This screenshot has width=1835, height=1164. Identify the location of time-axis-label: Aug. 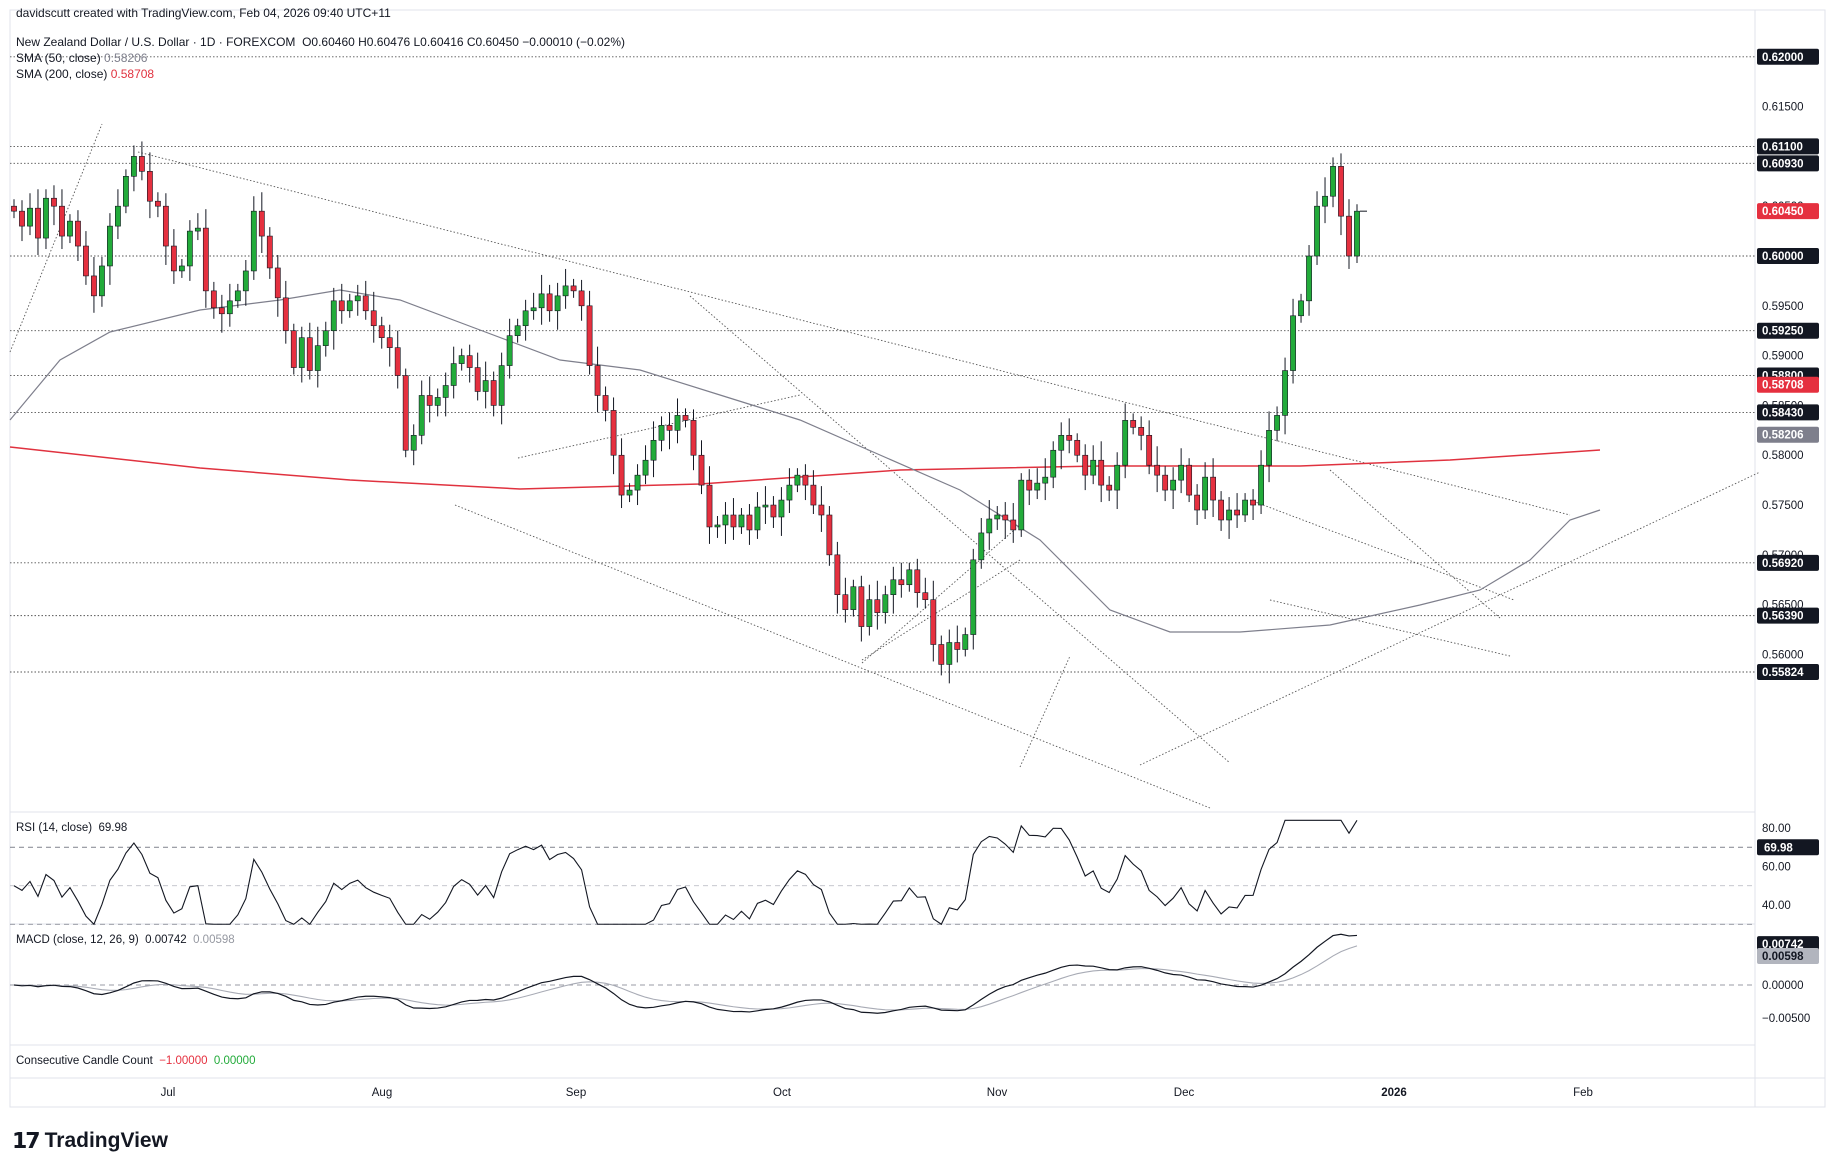
(382, 1093).